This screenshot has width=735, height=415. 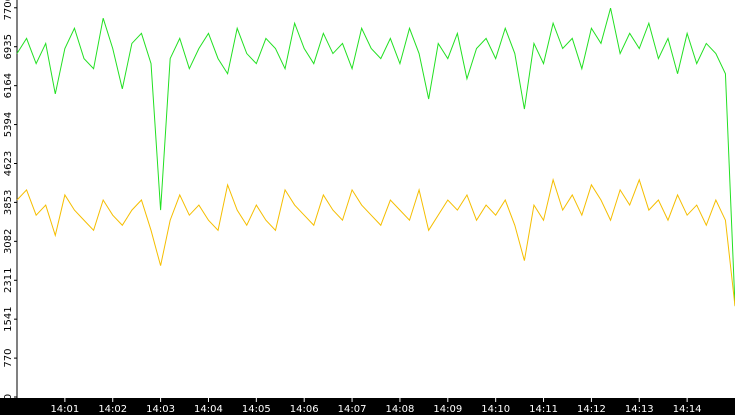 I want to click on y-tick-label: 7706, so click(x=8, y=10).